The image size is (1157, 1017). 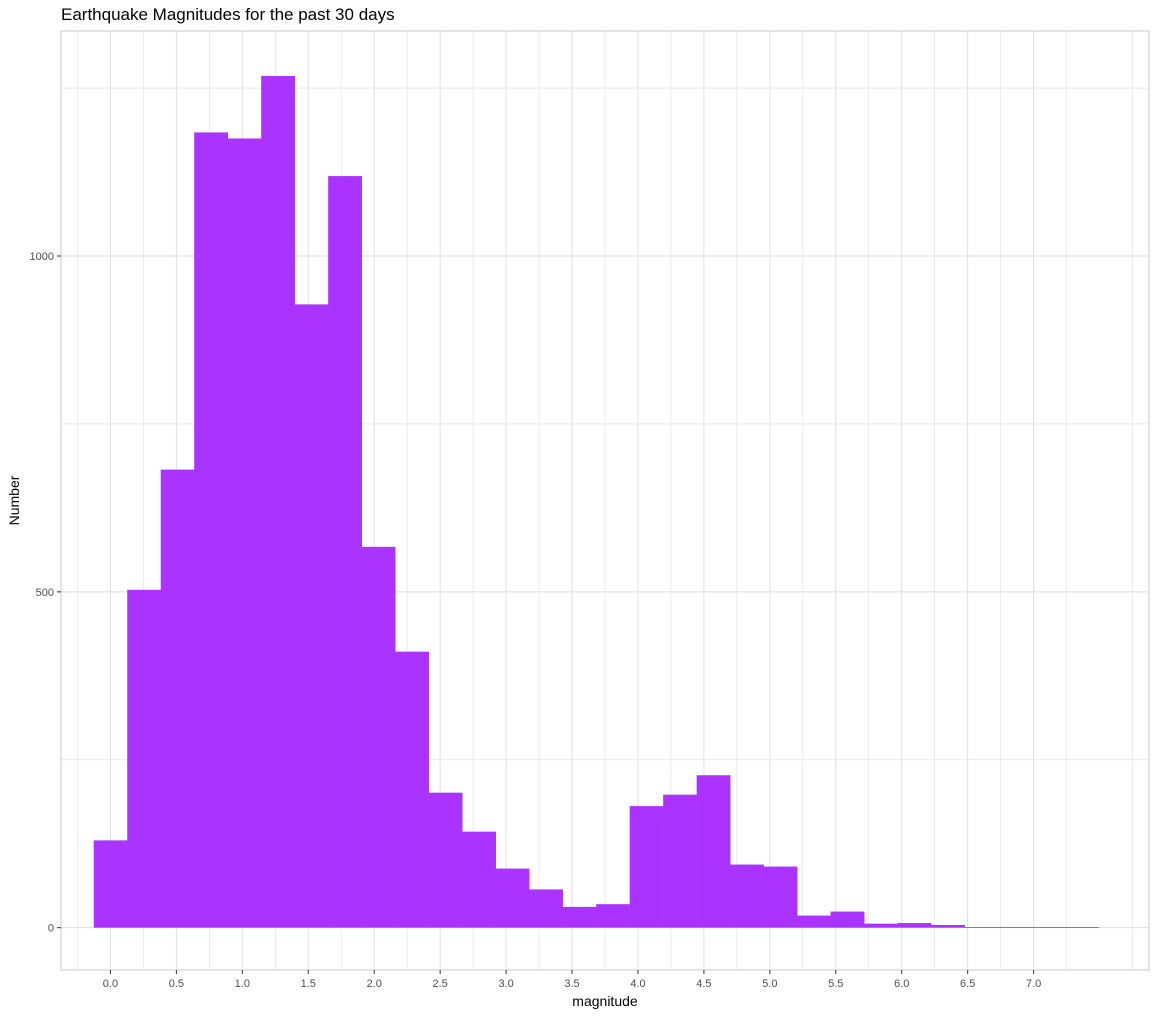 I want to click on y-tick-label: 500, so click(x=45, y=593).